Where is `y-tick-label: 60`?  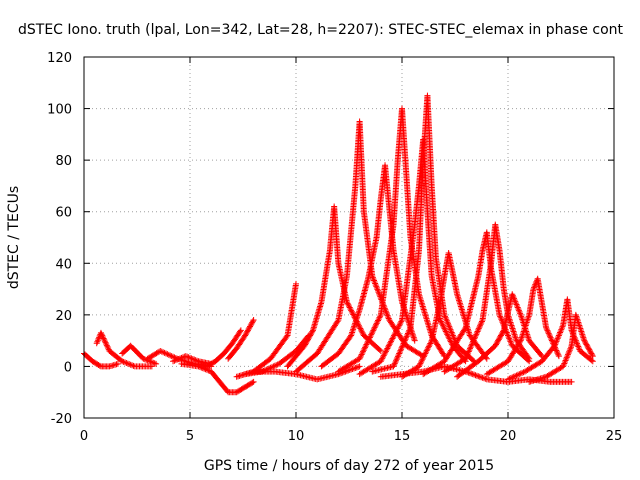
y-tick-label: 60 is located at coordinates (63, 213).